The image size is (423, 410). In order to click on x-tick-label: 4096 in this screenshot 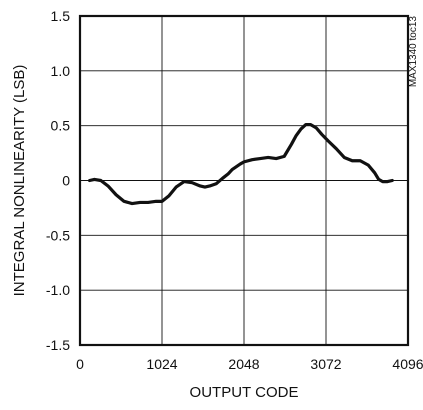, I will do `click(407, 364)`.